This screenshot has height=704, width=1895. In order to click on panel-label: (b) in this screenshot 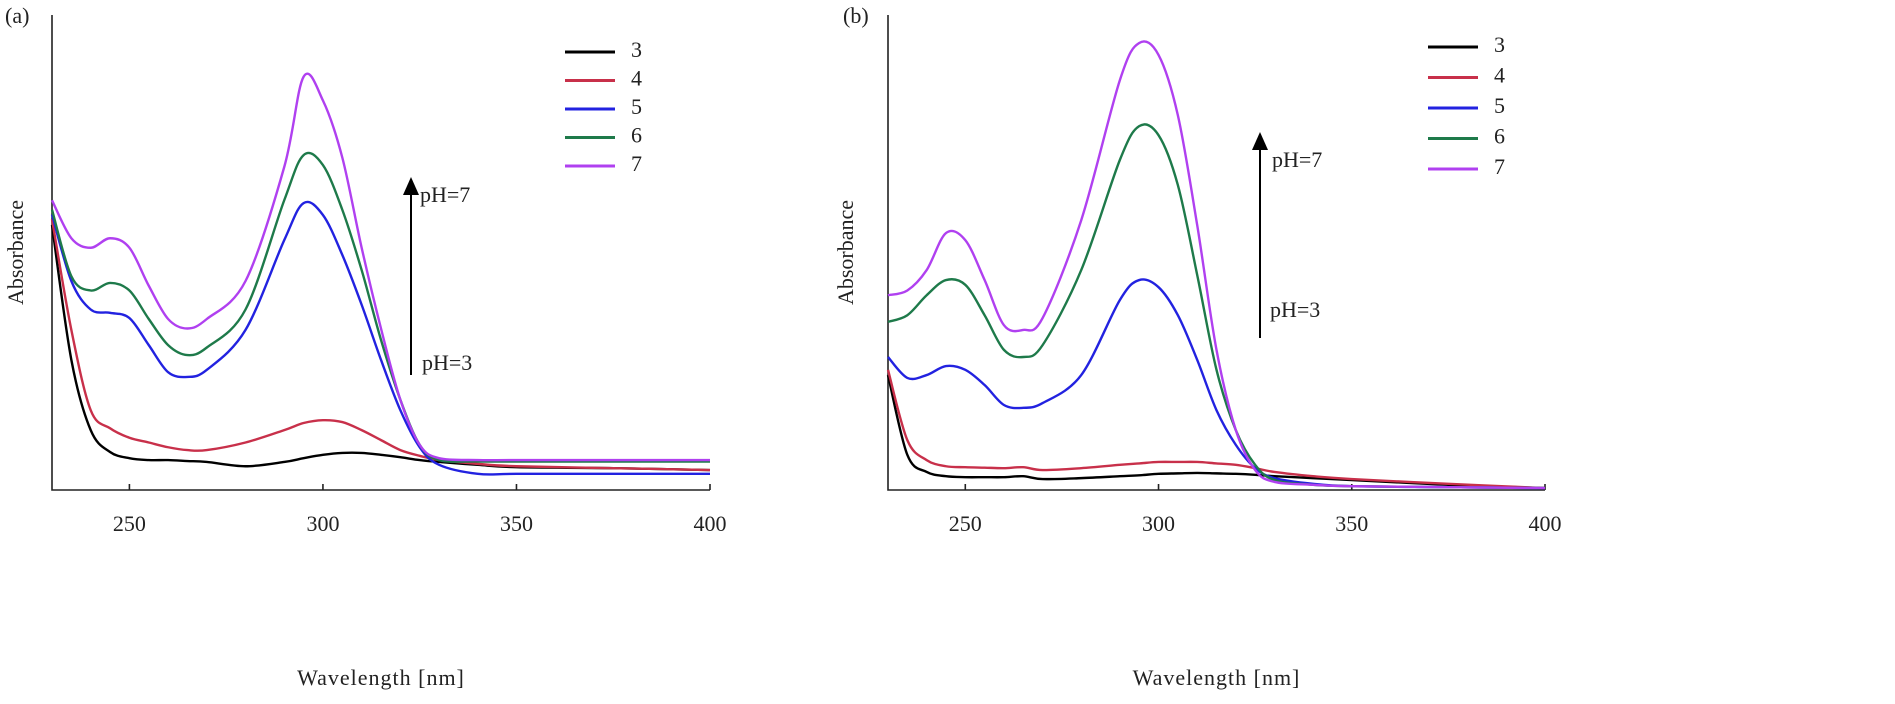, I will do `click(856, 15)`.